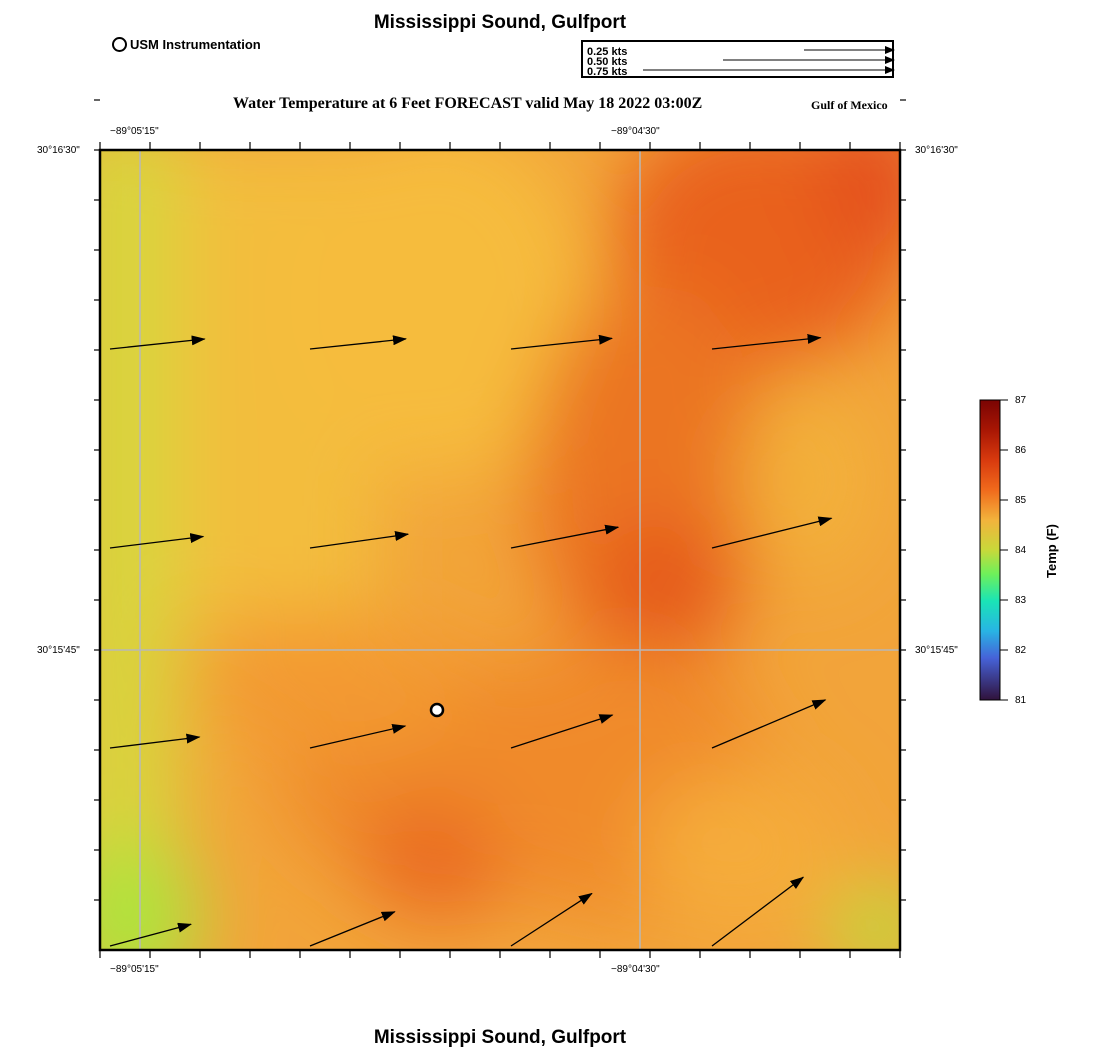 This screenshot has height=1050, width=1100. Describe the element at coordinates (437, 710) in the screenshot. I see `usm-station-marker` at that location.